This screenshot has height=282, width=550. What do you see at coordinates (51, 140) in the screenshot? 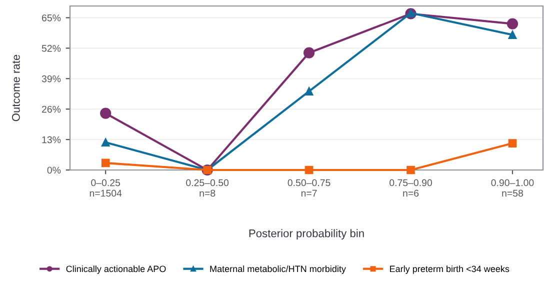
I see `y-tick-label: 13%` at bounding box center [51, 140].